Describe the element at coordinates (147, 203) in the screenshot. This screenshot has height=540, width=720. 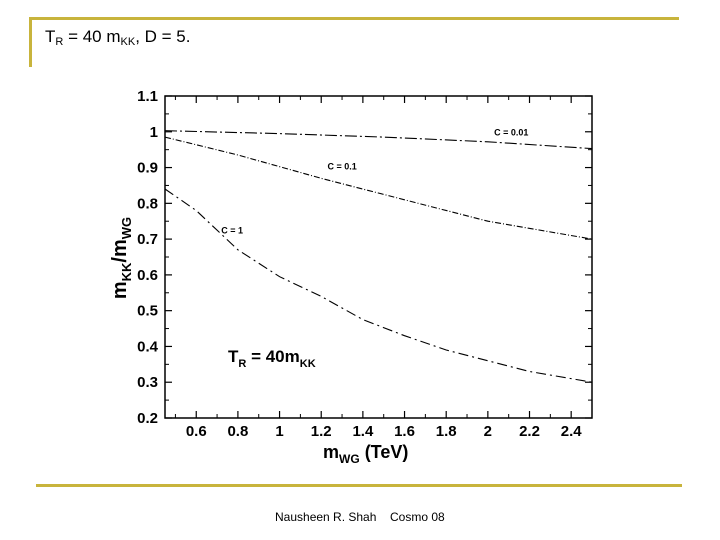
I see `y-tick-label-6: 0.8` at that location.